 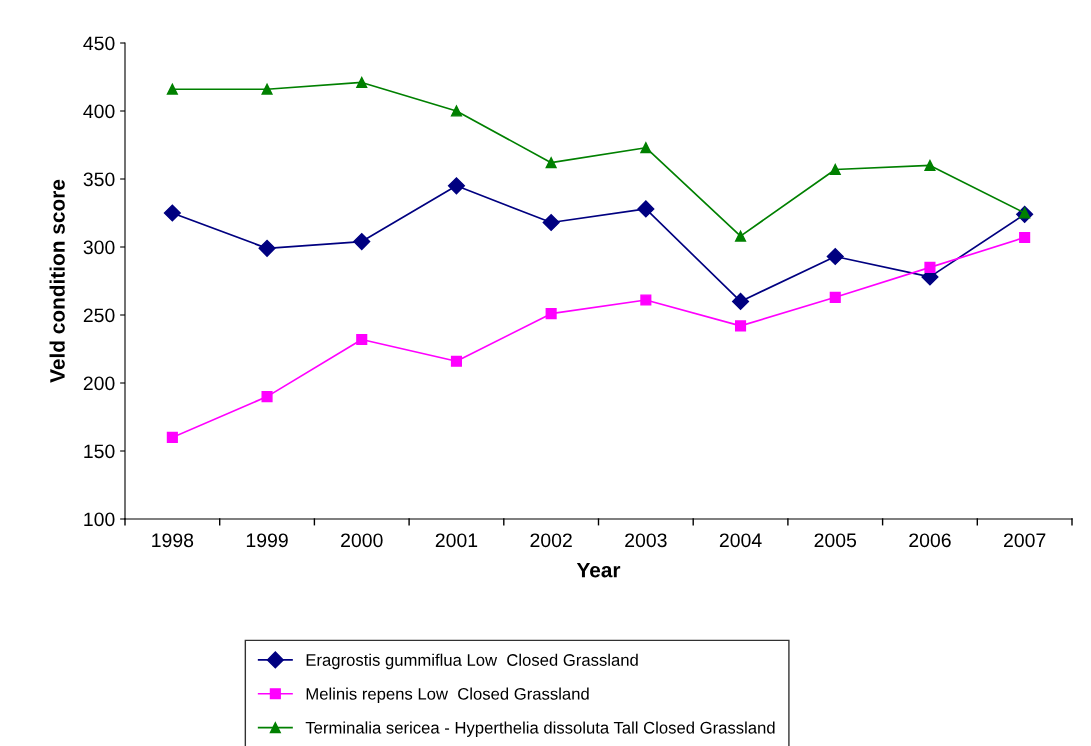 What do you see at coordinates (646, 540) in the screenshot?
I see `x-tick-label: 2003` at bounding box center [646, 540].